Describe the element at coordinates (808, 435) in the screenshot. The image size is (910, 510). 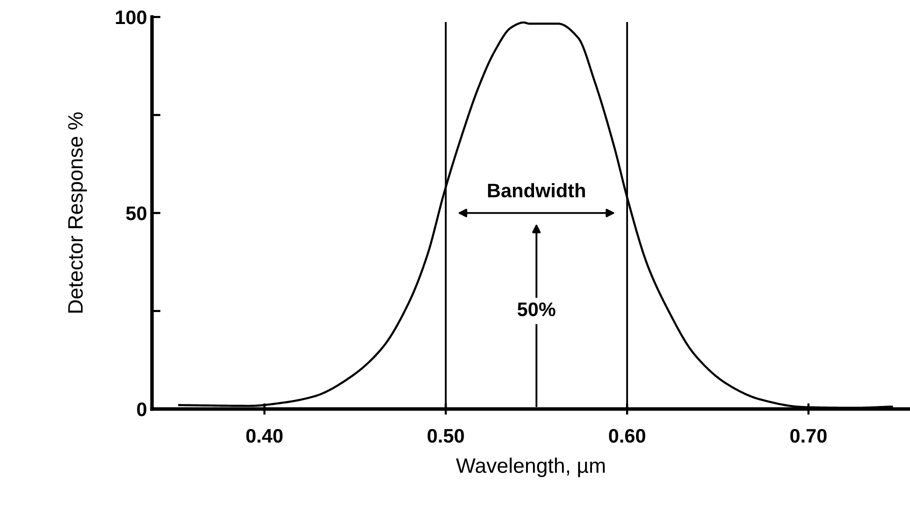
I see `x-tick-label: 0.70` at that location.